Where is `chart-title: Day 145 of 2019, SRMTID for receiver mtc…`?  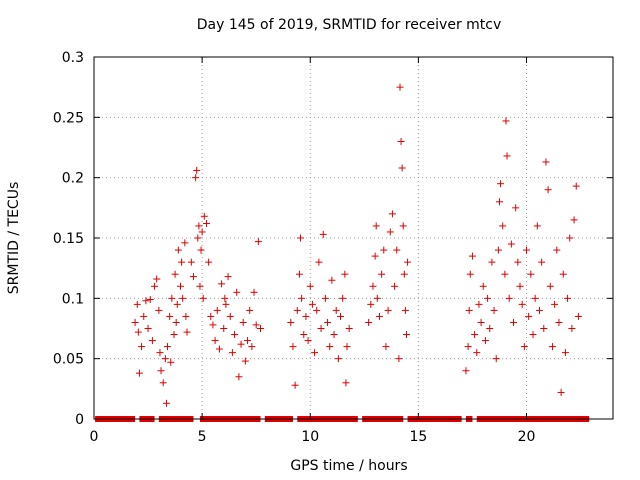
chart-title: Day 145 of 2019, SRMTID for receiver mtc… is located at coordinates (349, 25).